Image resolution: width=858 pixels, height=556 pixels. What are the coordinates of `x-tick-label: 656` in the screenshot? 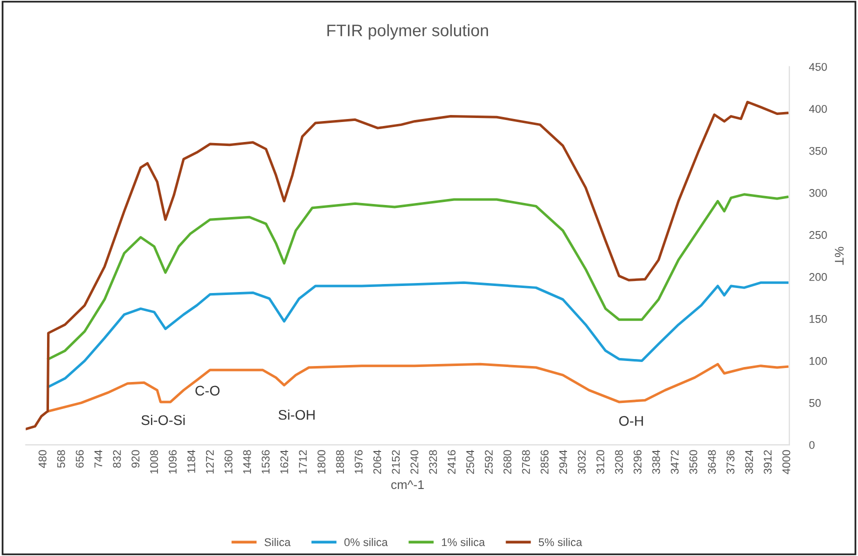 It's located at (80, 459).